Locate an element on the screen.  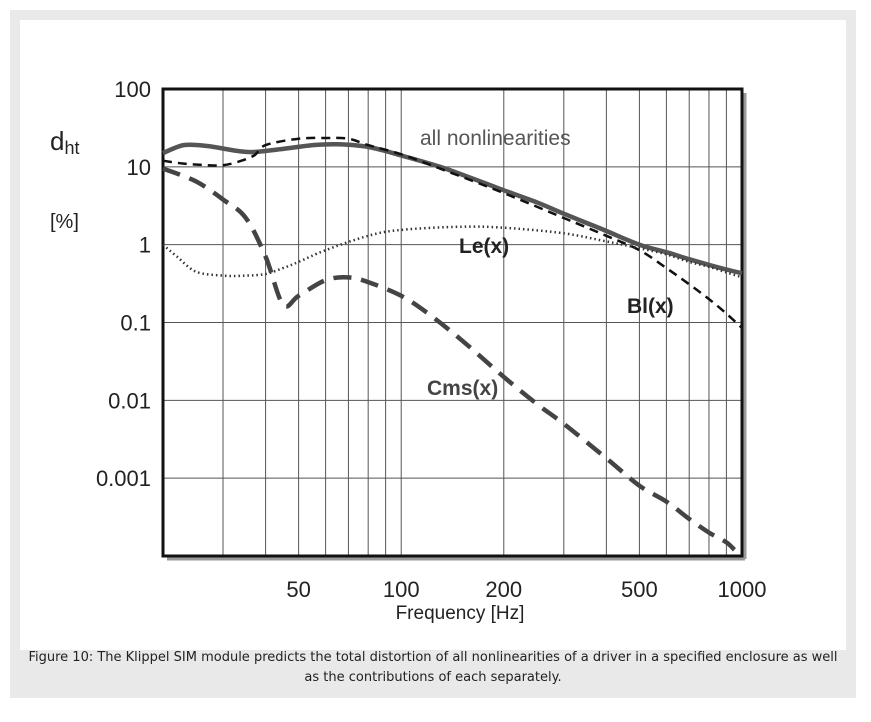
x-tick-label: 50 is located at coordinates (298, 589).